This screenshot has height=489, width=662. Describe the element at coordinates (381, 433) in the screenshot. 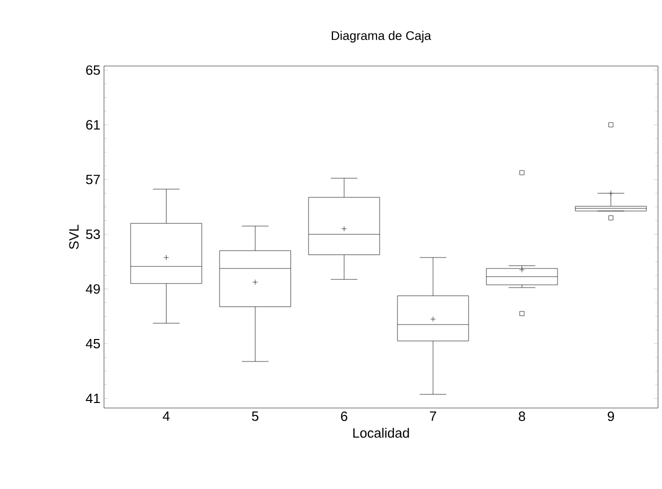

I see `x-axis-title: Localidad` at that location.